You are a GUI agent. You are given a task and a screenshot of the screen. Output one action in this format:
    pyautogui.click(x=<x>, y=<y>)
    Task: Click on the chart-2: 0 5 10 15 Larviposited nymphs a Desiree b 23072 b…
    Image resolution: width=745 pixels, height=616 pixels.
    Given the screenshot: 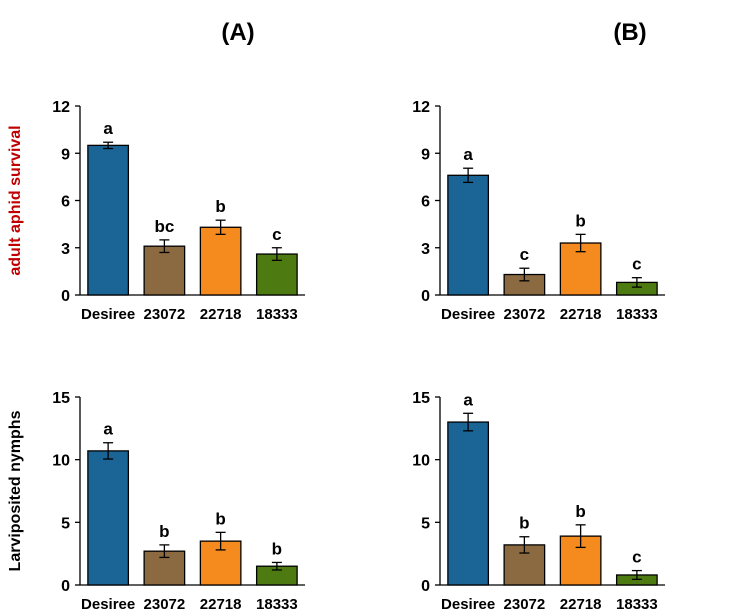 What is the action you would take?
    pyautogui.click(x=156, y=501)
    